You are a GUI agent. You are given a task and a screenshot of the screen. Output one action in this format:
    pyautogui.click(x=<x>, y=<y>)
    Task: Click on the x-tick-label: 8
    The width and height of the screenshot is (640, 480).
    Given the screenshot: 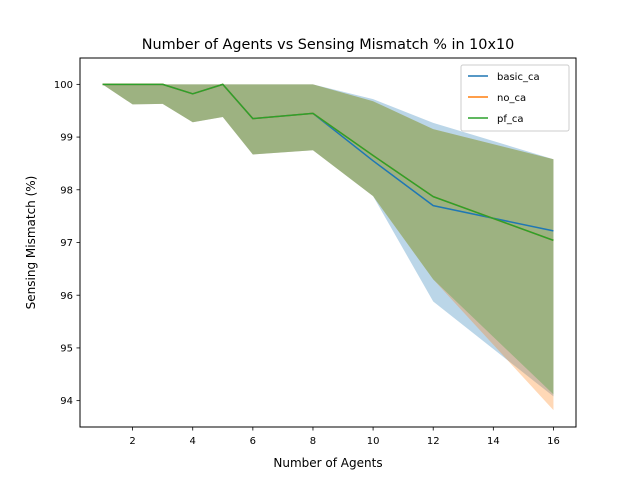 What is the action you would take?
    pyautogui.click(x=313, y=441)
    